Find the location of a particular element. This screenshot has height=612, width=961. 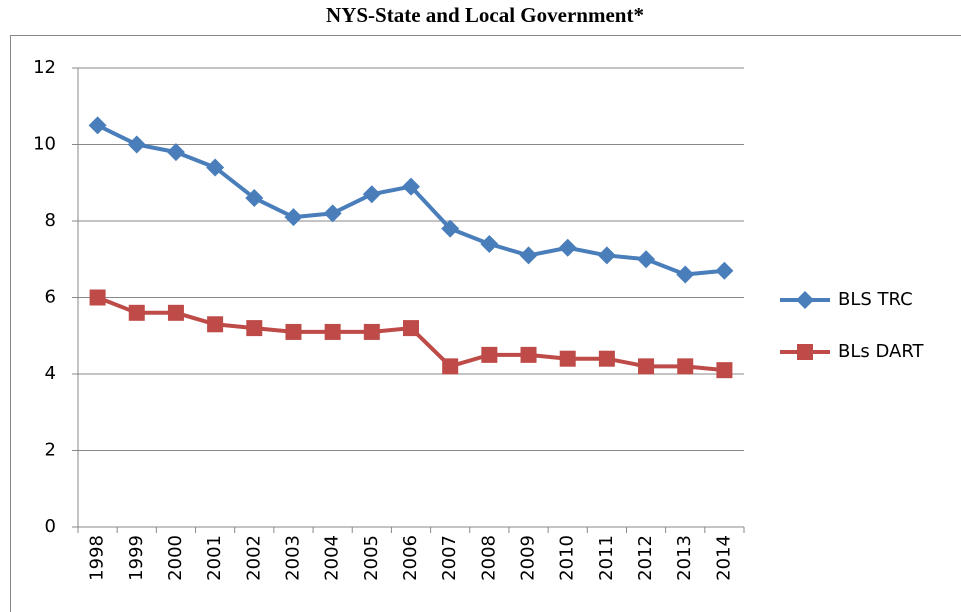

x-tick-label: 2011 is located at coordinates (606, 558).